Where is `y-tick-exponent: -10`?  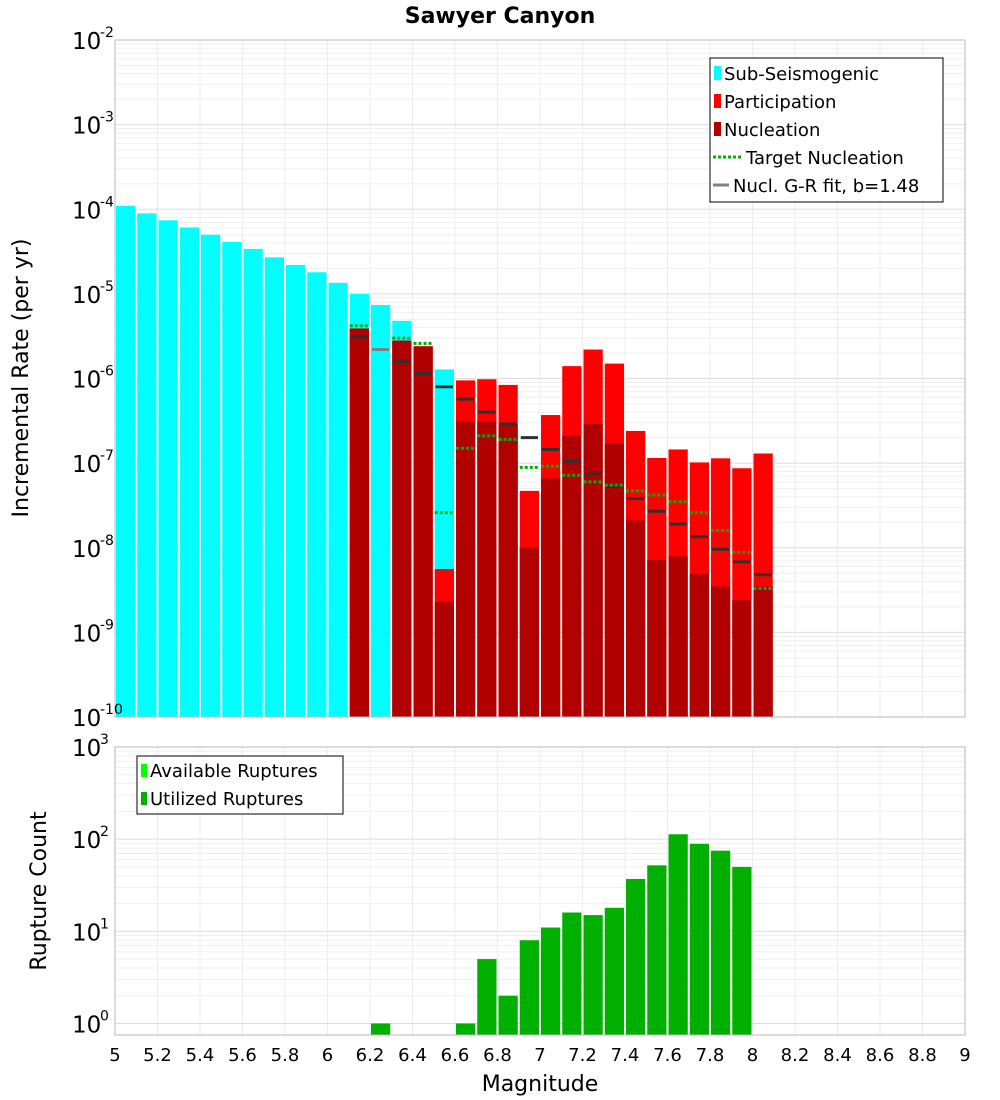 y-tick-exponent: -10 is located at coordinates (111, 710).